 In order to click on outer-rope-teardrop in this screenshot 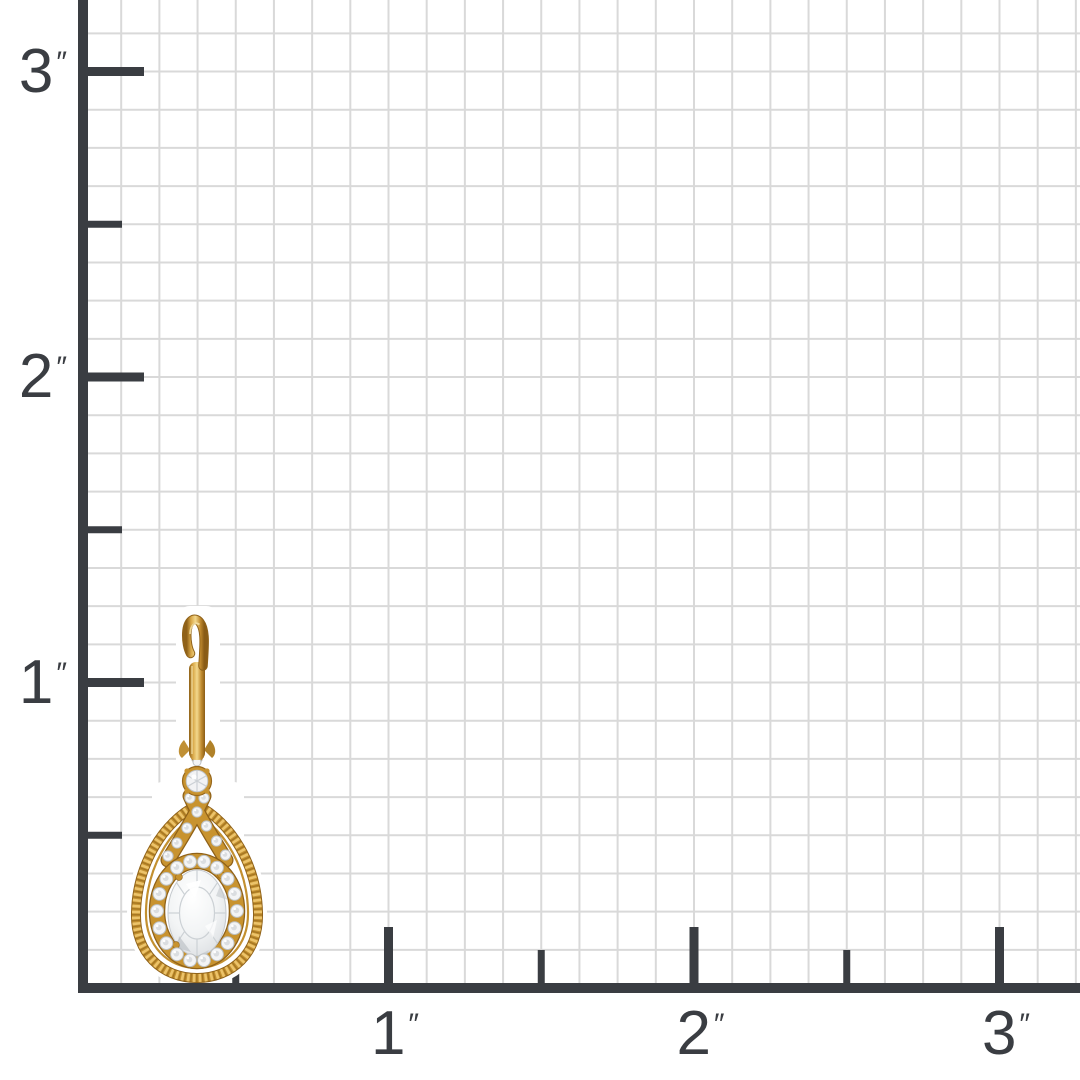, I will do `click(197, 891)`.